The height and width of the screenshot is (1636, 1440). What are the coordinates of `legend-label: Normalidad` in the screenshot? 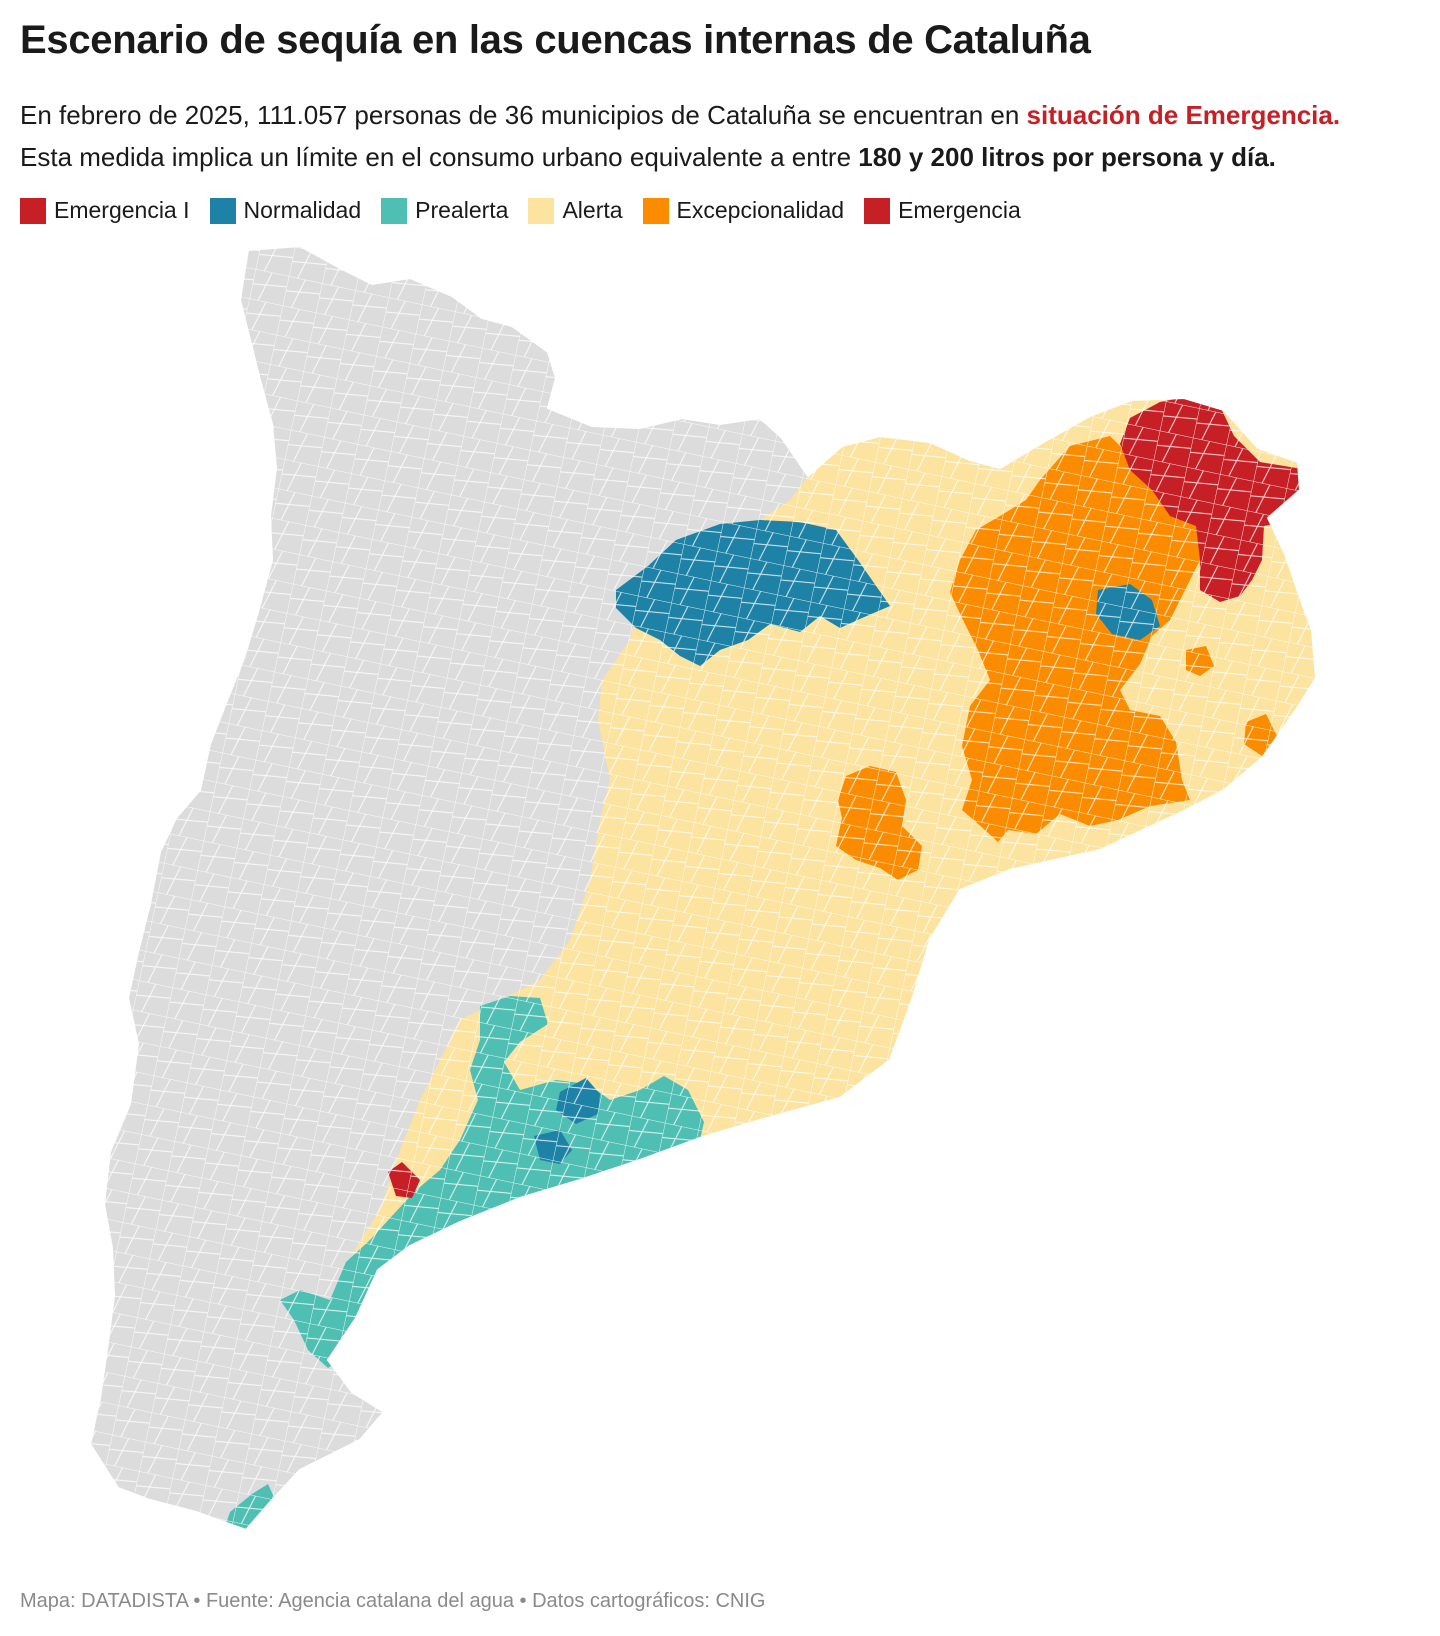 It's located at (302, 210).